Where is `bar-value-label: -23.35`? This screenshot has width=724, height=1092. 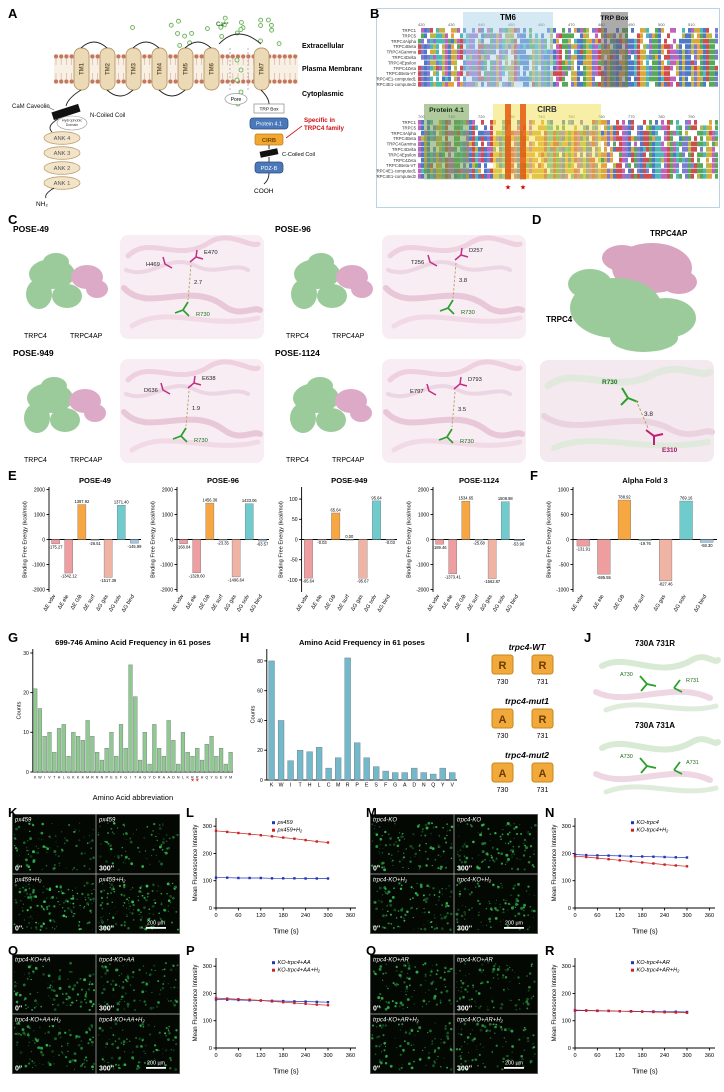
bar-value-label: -23.35 is located at coordinates (223, 543).